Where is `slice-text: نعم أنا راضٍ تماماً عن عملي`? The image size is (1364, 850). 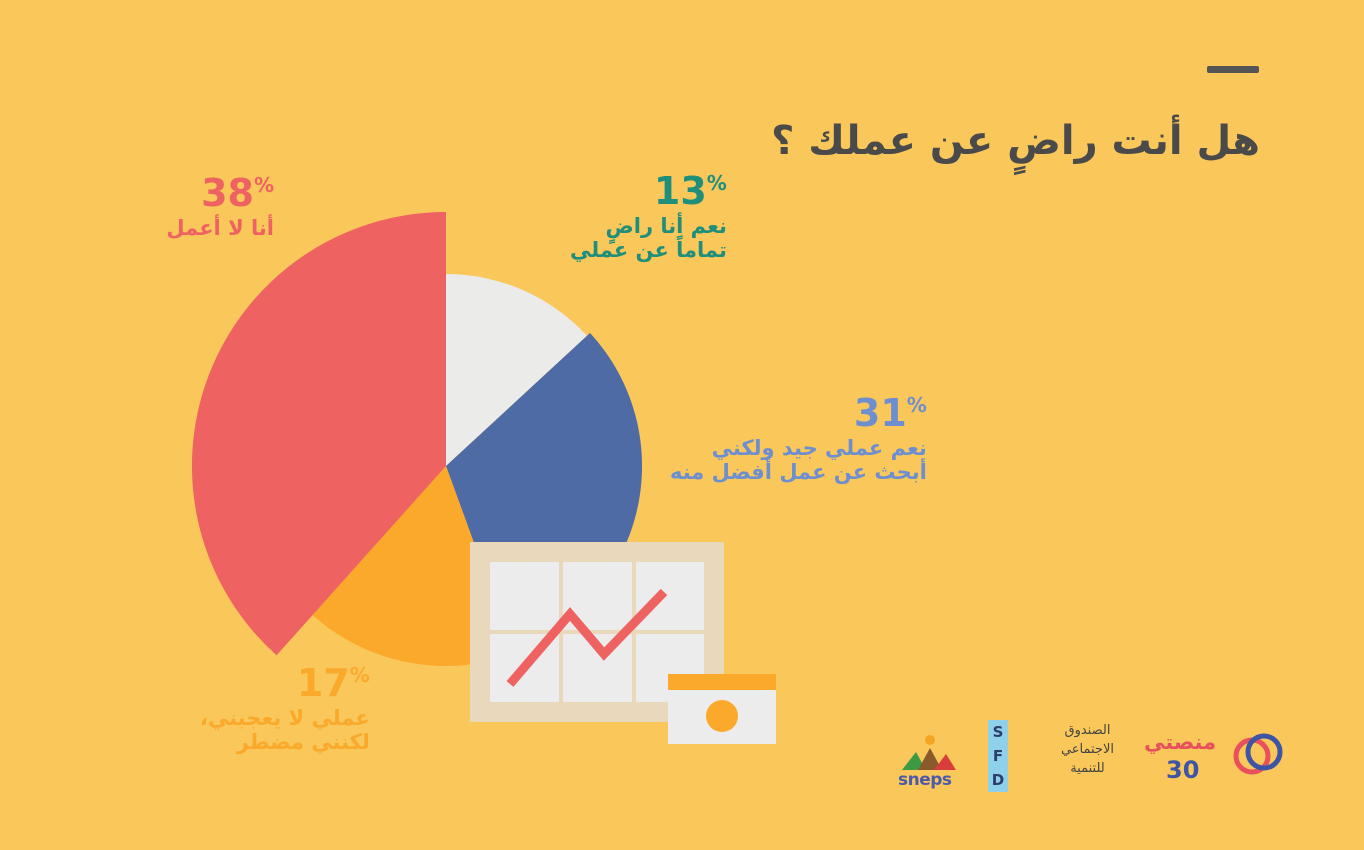 slice-text: نعم أنا راضٍ تماماً عن عملي is located at coordinates (648, 237).